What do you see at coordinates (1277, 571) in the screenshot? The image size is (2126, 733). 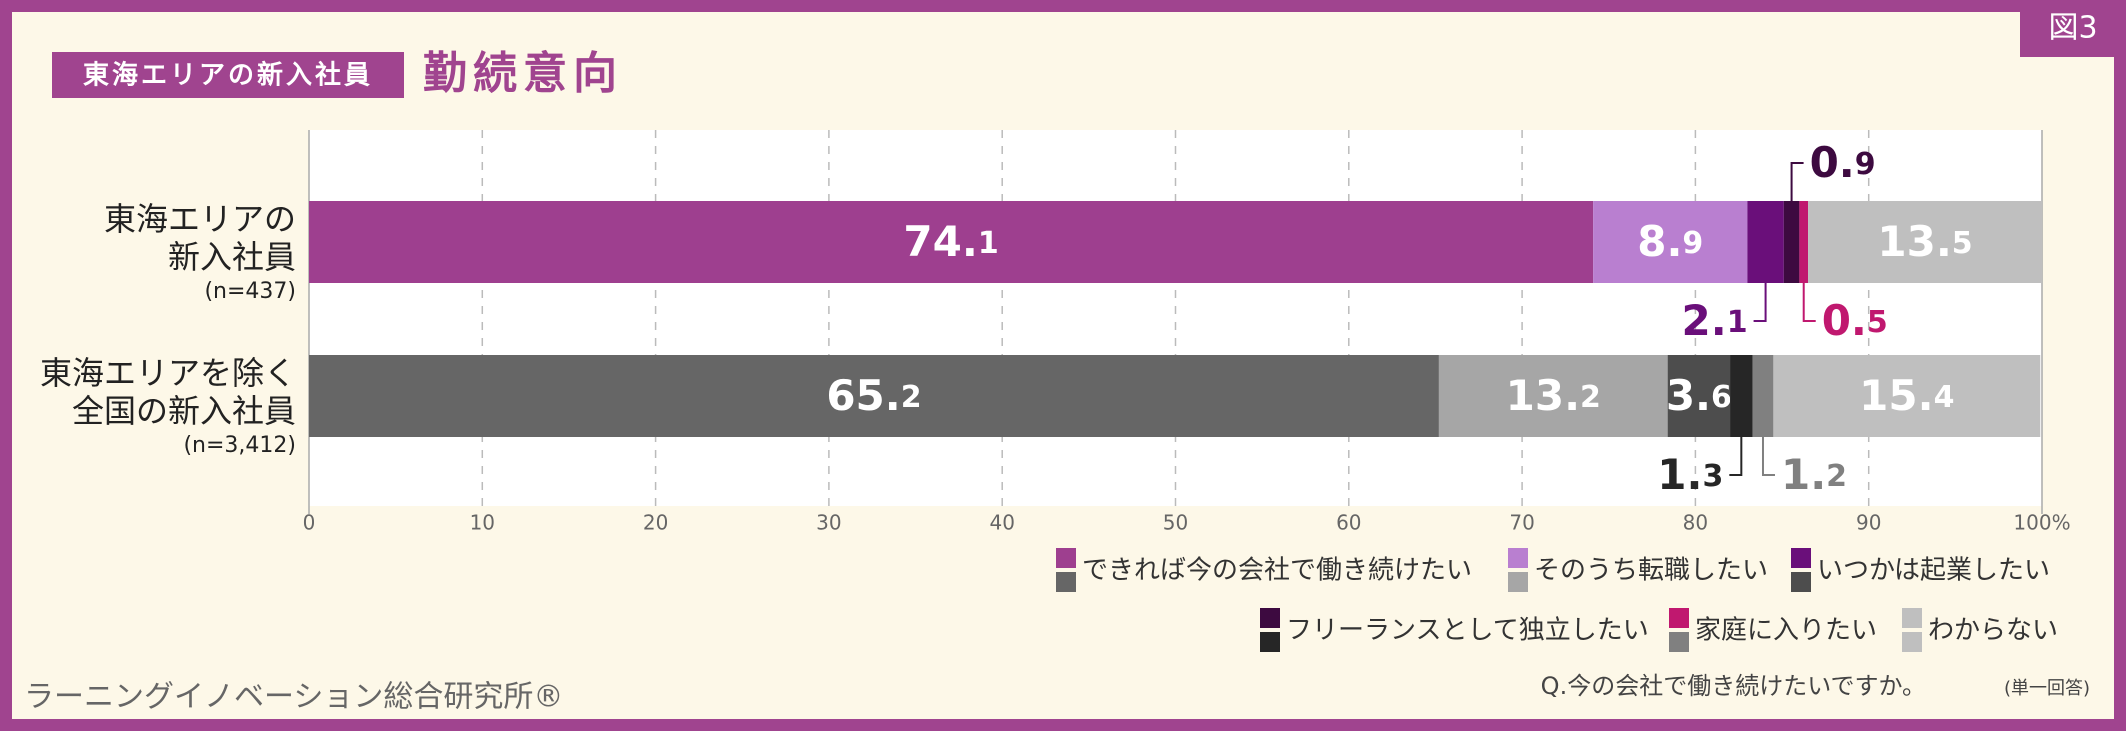 I see `legend-label: できれば今の会社で働き続けたい` at bounding box center [1277, 571].